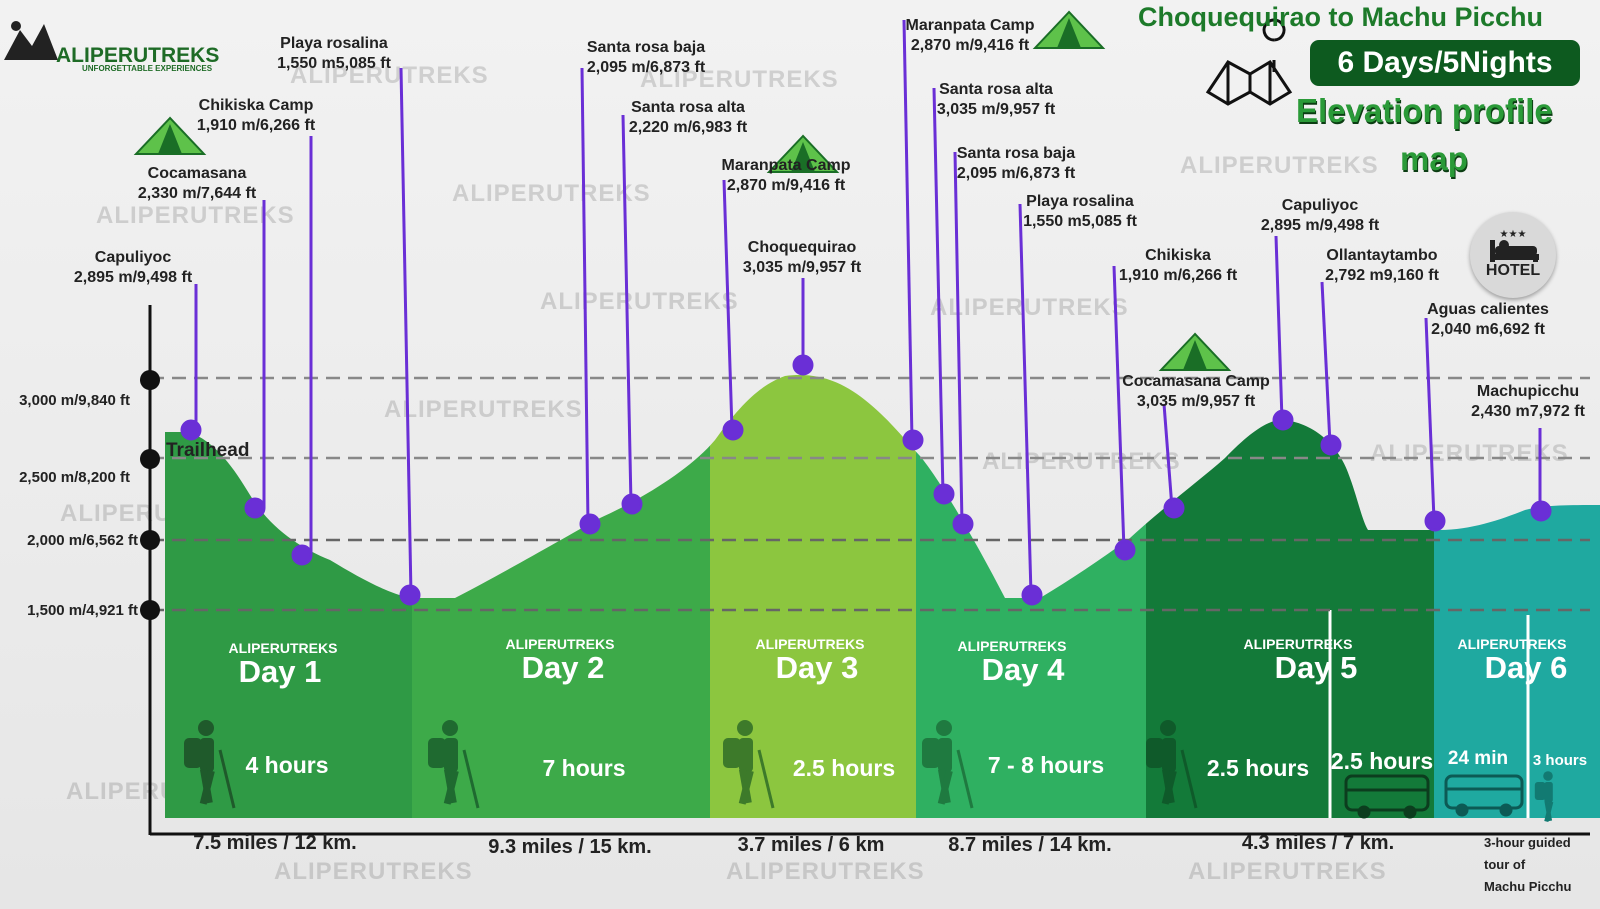 This screenshot has height=909, width=1600. What do you see at coordinates (1382, 265) in the screenshot?
I see `waypoint-label: Ollantaytambo 2,792 m9,160 ft` at bounding box center [1382, 265].